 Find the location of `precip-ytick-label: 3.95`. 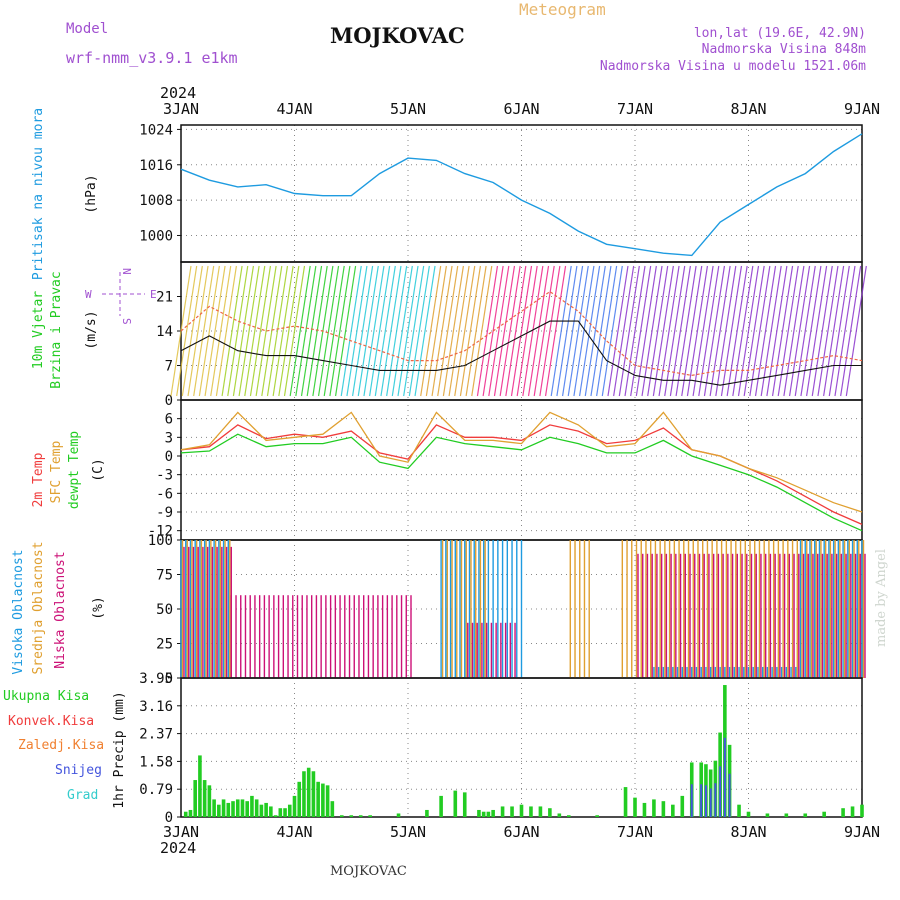

precip-ytick-label: 3.95 is located at coordinates (156, 679).